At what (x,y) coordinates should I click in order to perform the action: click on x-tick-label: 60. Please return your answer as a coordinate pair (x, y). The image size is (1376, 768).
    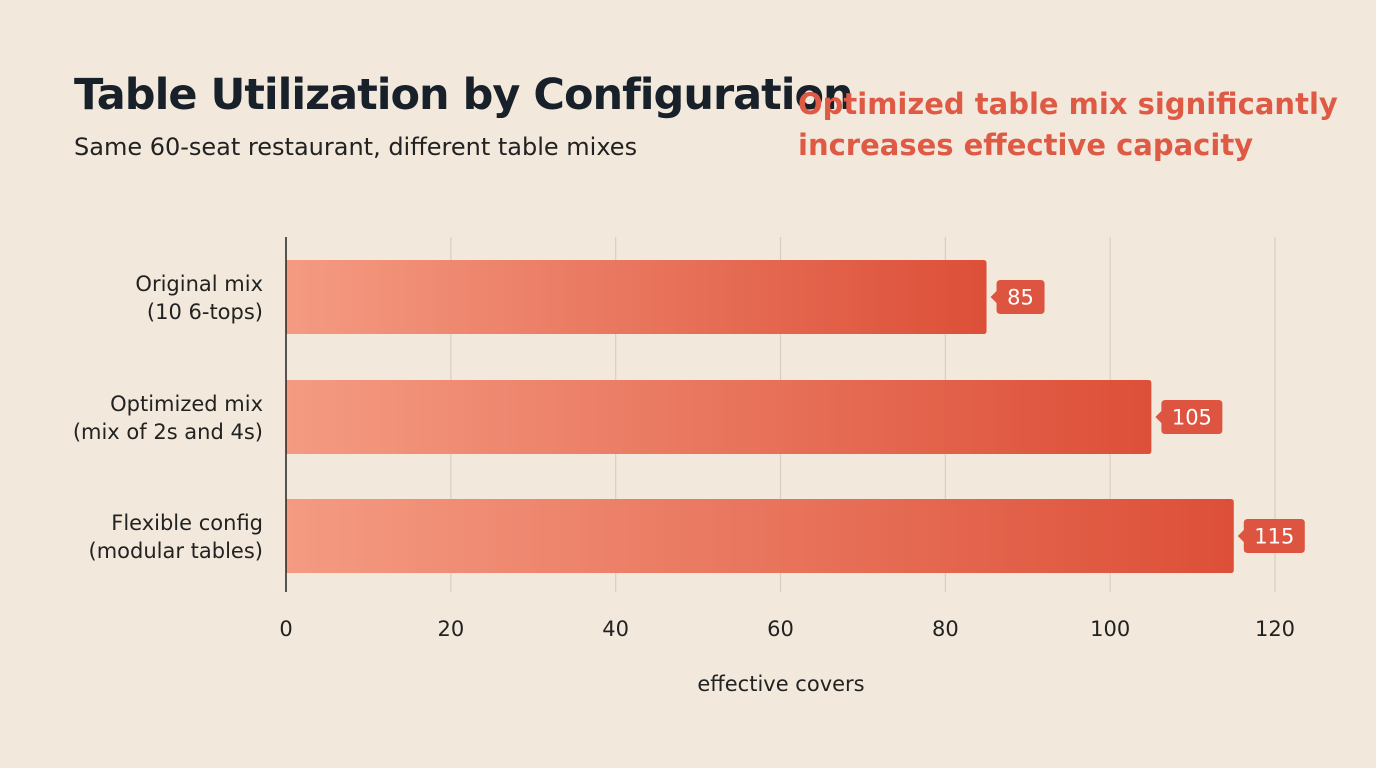
    Looking at the image, I should click on (780, 629).